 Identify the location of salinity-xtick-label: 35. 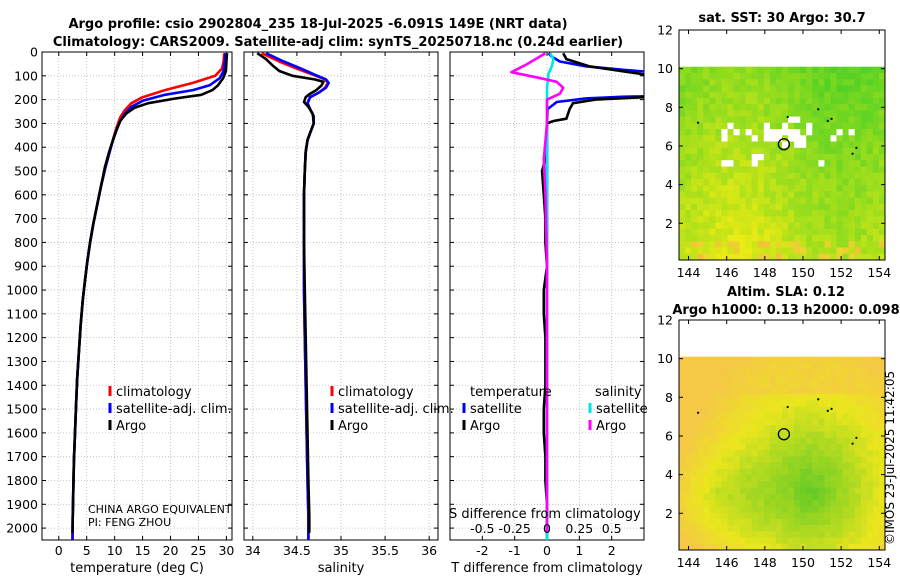
(341, 550).